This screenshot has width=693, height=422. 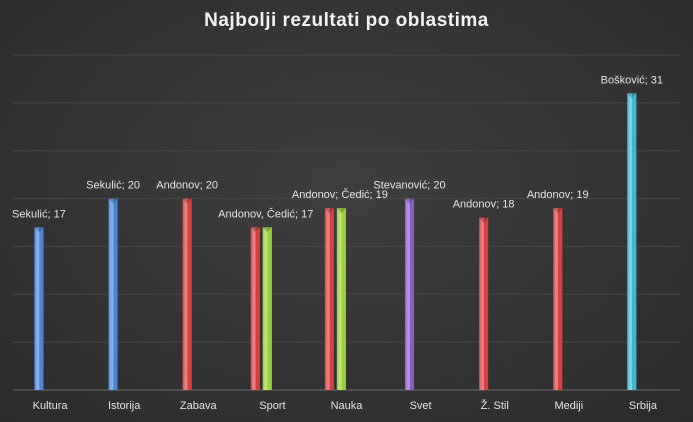 What do you see at coordinates (199, 406) in the screenshot?
I see `x-tick-label: Zabava` at bounding box center [199, 406].